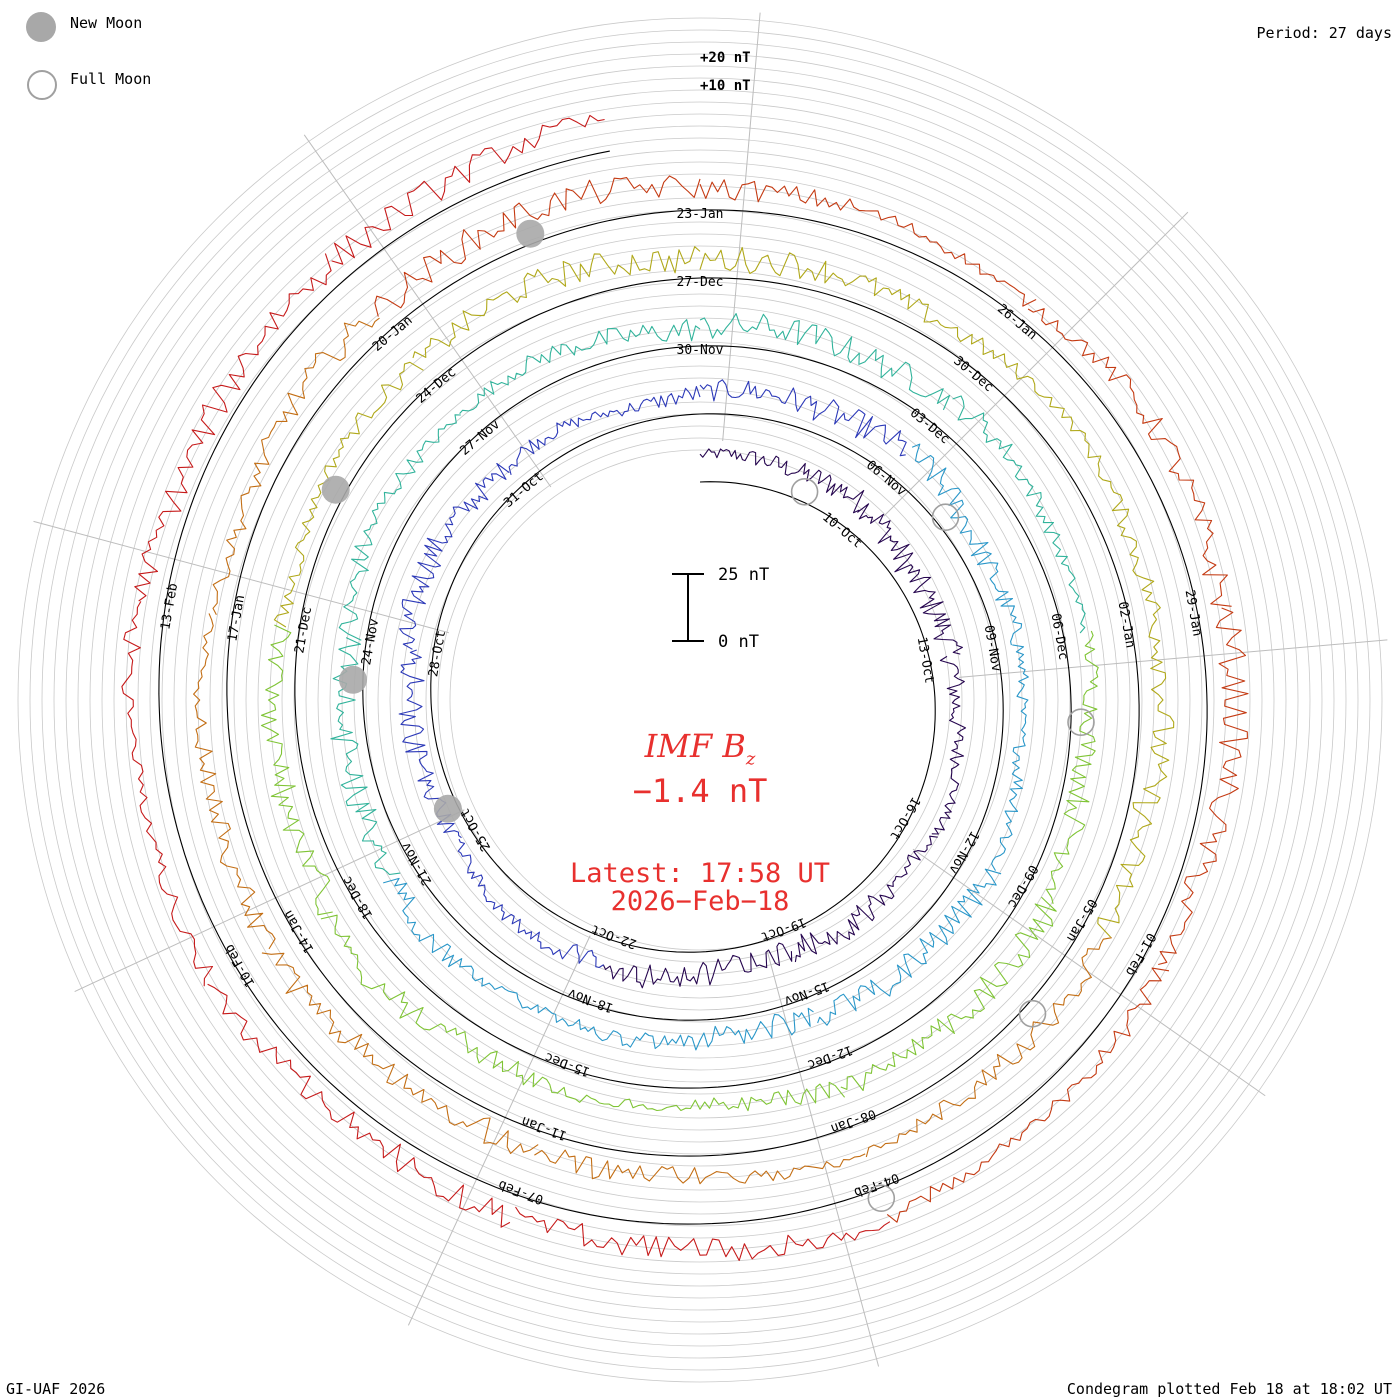 The image size is (1400, 1400). Describe the element at coordinates (169, 606) in the screenshot. I see `date-tick-label: 13-Feb` at that location.